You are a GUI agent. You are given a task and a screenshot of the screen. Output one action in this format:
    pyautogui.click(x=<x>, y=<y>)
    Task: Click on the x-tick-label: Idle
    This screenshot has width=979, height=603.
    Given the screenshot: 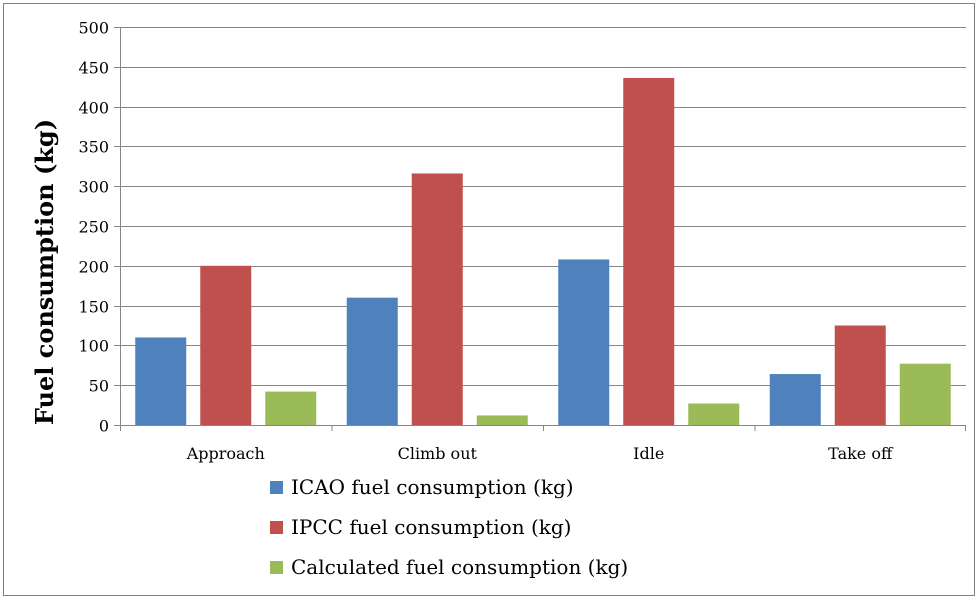 What is the action you would take?
    pyautogui.click(x=648, y=453)
    